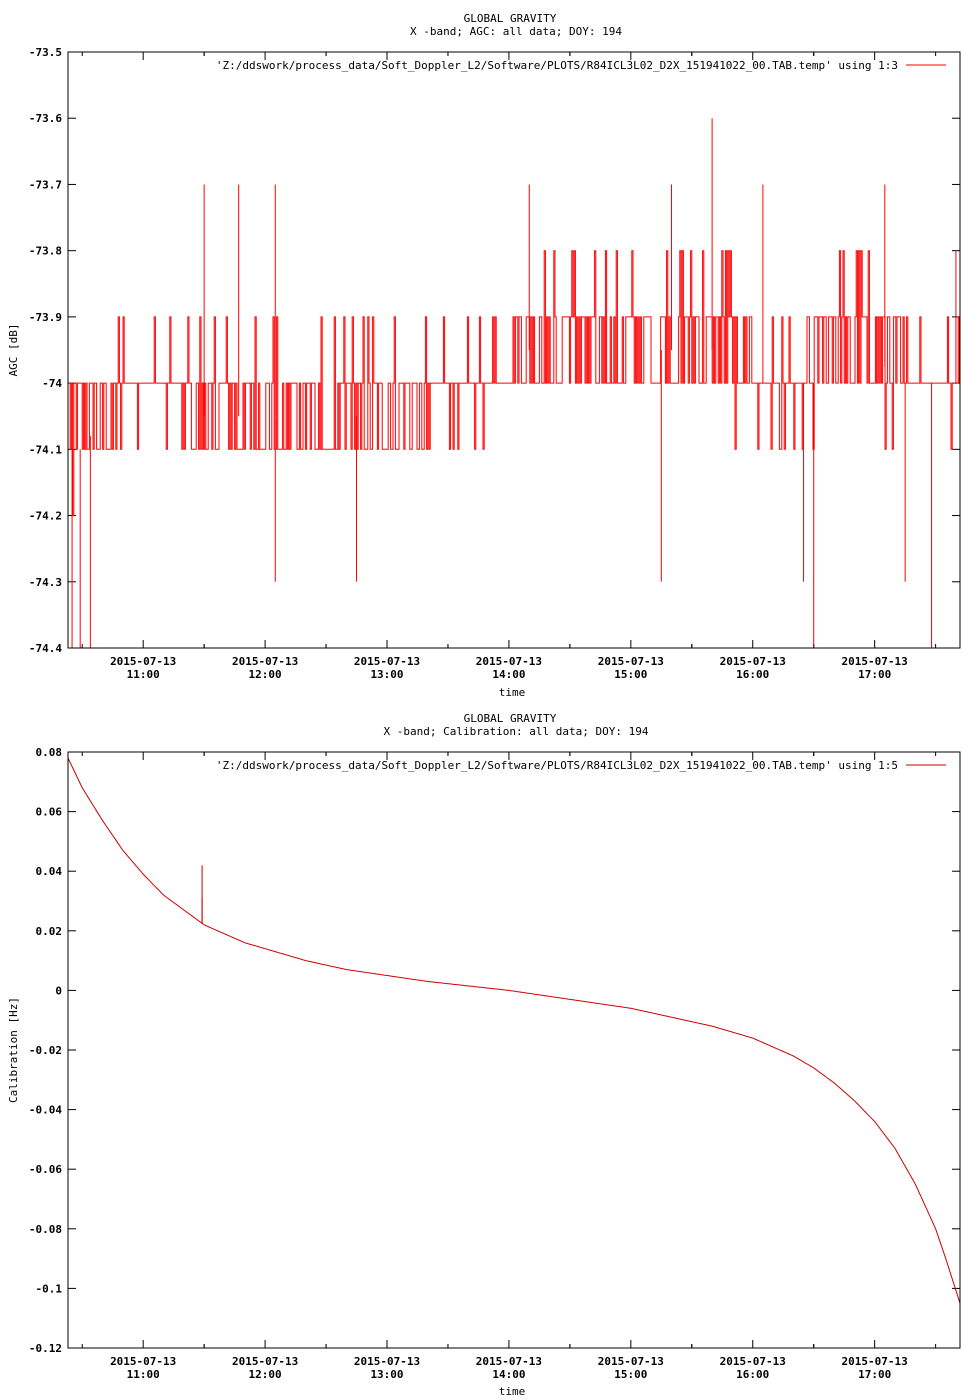 The image size is (980, 1400). What do you see at coordinates (49, 752) in the screenshot?
I see `chart-calibration-y-tick-label: 0.08` at bounding box center [49, 752].